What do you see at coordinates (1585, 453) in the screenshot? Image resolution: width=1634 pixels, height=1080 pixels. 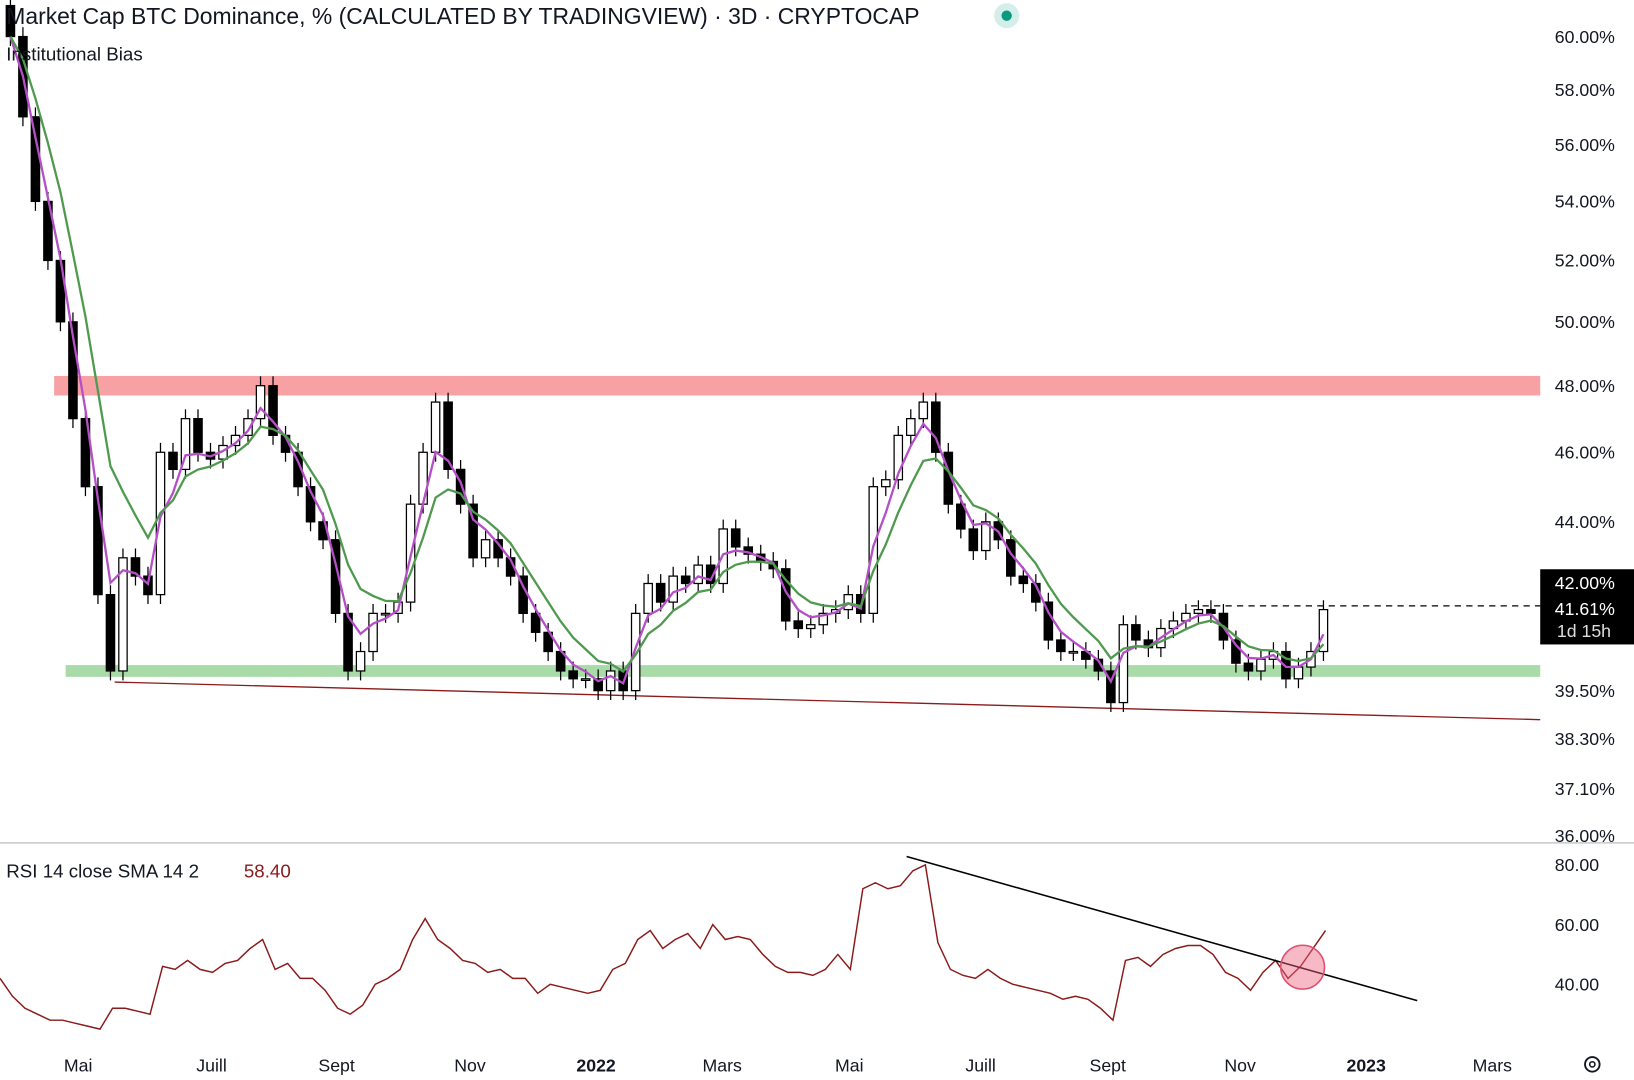 I see `y-tick-label: 46.00%` at bounding box center [1585, 453].